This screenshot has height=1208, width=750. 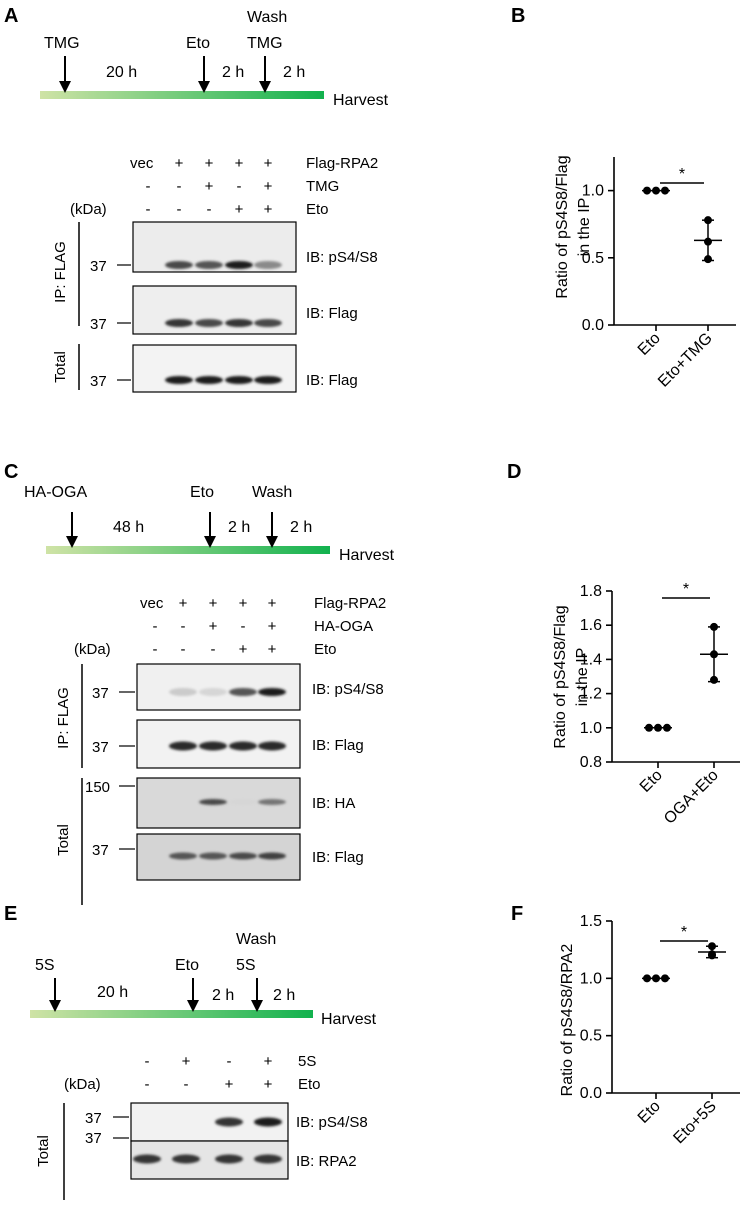 What do you see at coordinates (691, 797) in the screenshot?
I see `x-tick-label: OGA+Eto` at bounding box center [691, 797].